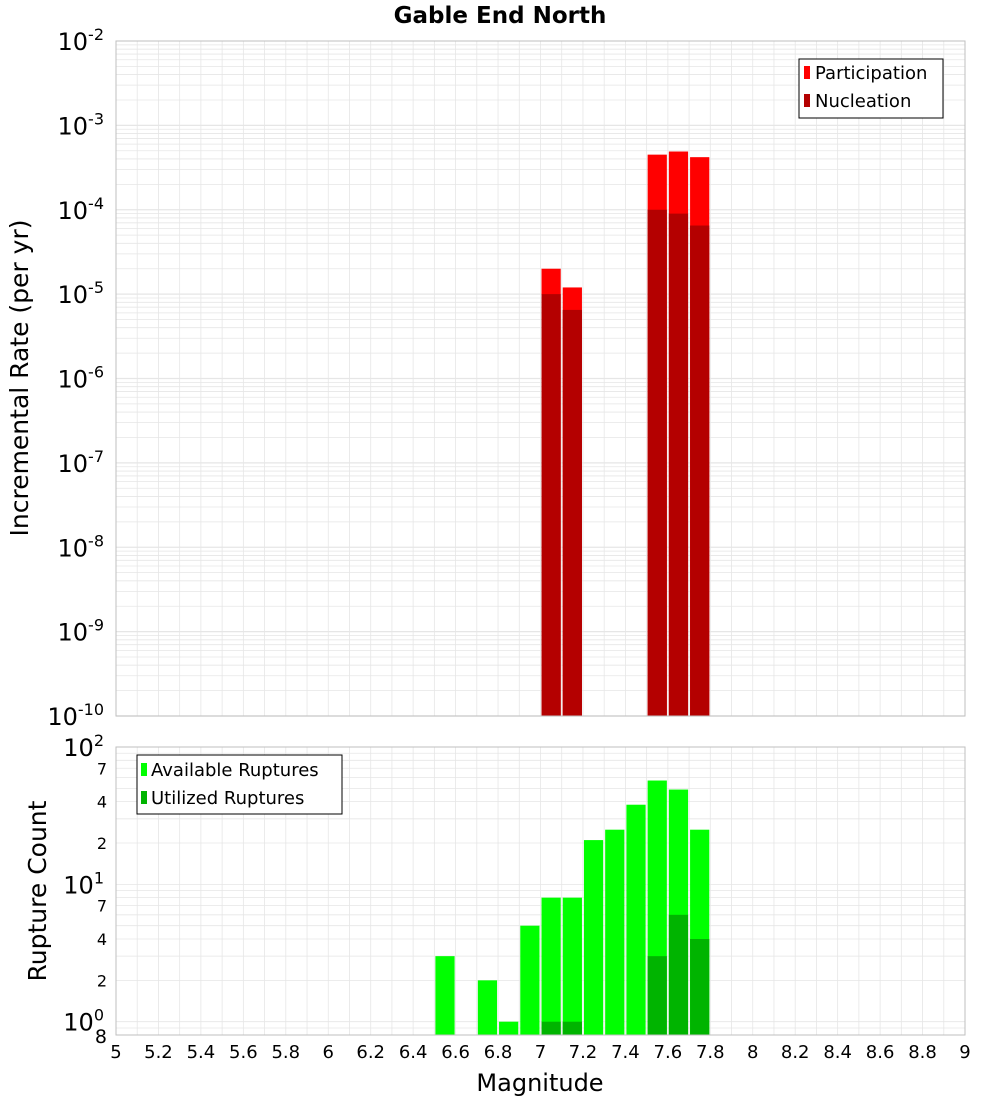  Describe the element at coordinates (922, 1052) in the screenshot. I see `x-tick-label: 8.8` at that location.